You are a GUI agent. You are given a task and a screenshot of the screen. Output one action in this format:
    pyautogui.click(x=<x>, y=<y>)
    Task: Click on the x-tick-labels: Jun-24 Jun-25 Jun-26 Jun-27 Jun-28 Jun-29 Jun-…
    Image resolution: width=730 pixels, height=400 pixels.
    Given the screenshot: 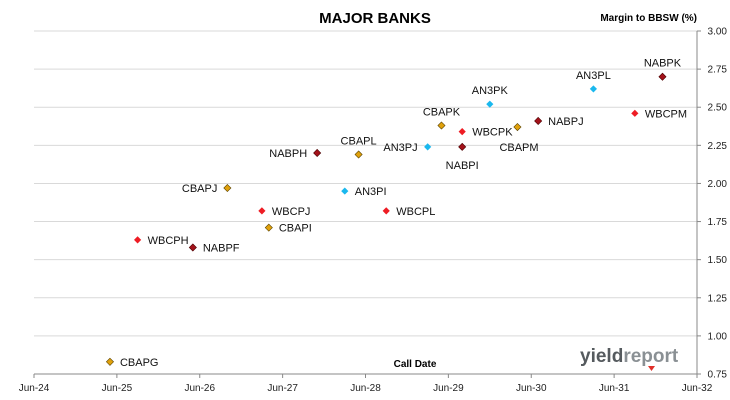 What is the action you would take?
    pyautogui.click(x=366, y=384)
    